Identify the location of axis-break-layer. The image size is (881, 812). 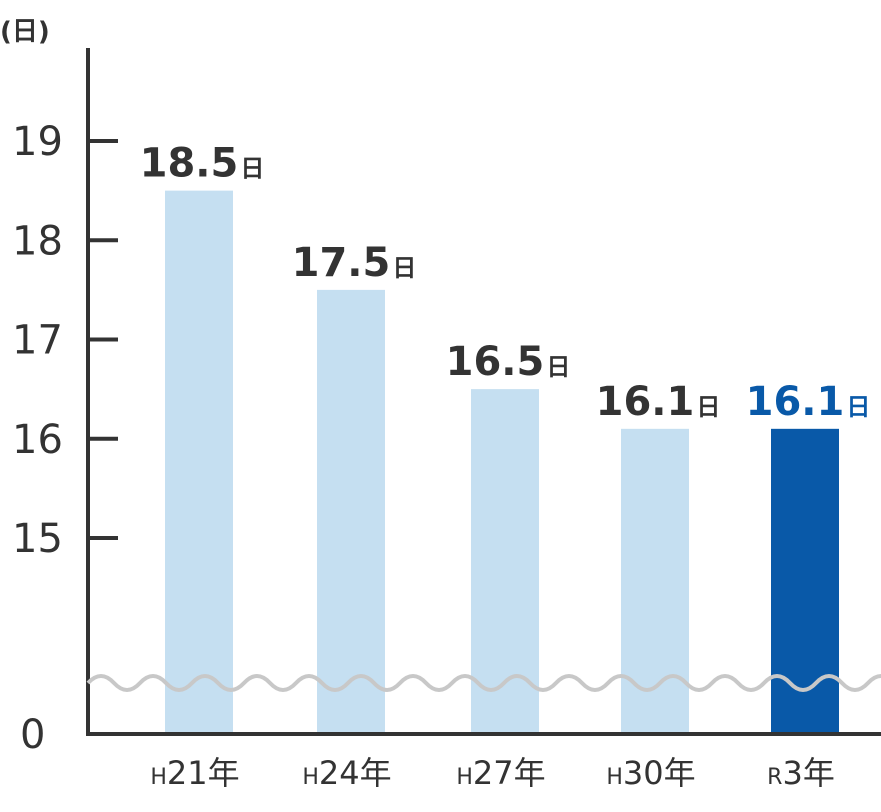
(483, 683).